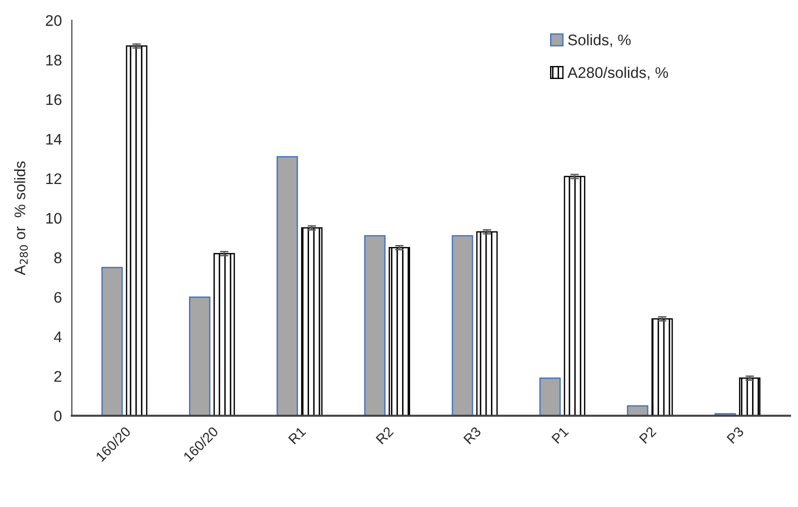  I want to click on legend-label: A280/solids, %, so click(618, 73).